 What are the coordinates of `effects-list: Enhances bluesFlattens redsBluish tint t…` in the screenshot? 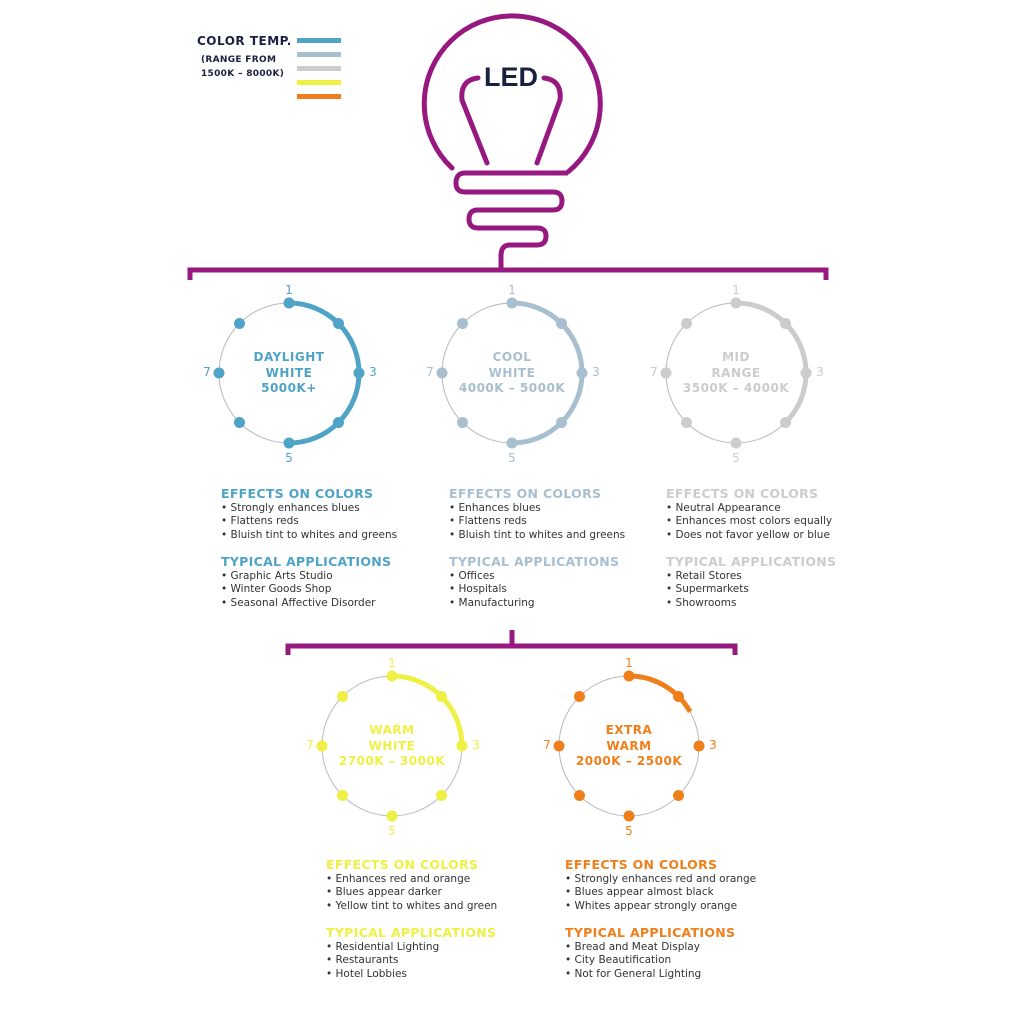 It's located at (537, 522).